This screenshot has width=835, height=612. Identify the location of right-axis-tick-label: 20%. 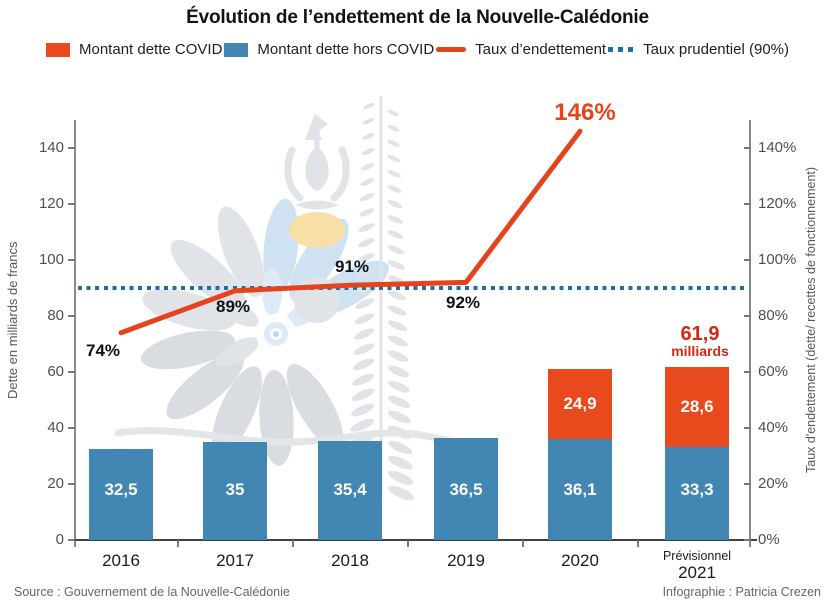
(773, 483).